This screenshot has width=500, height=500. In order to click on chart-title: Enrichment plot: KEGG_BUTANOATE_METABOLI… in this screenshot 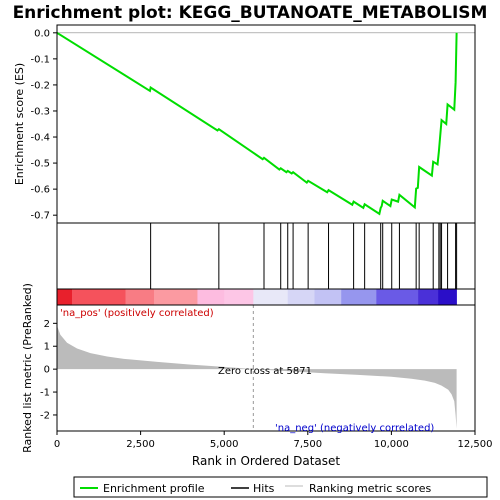, I will do `click(250, 13)`.